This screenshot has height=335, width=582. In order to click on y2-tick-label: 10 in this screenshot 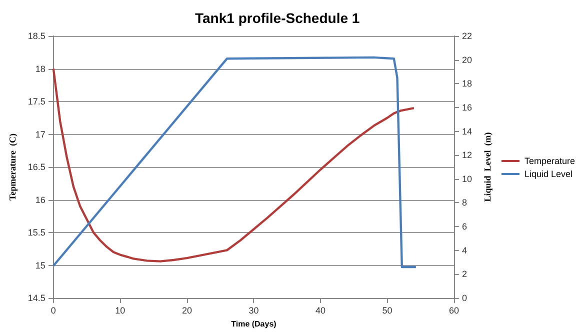, I will do `click(467, 179)`.